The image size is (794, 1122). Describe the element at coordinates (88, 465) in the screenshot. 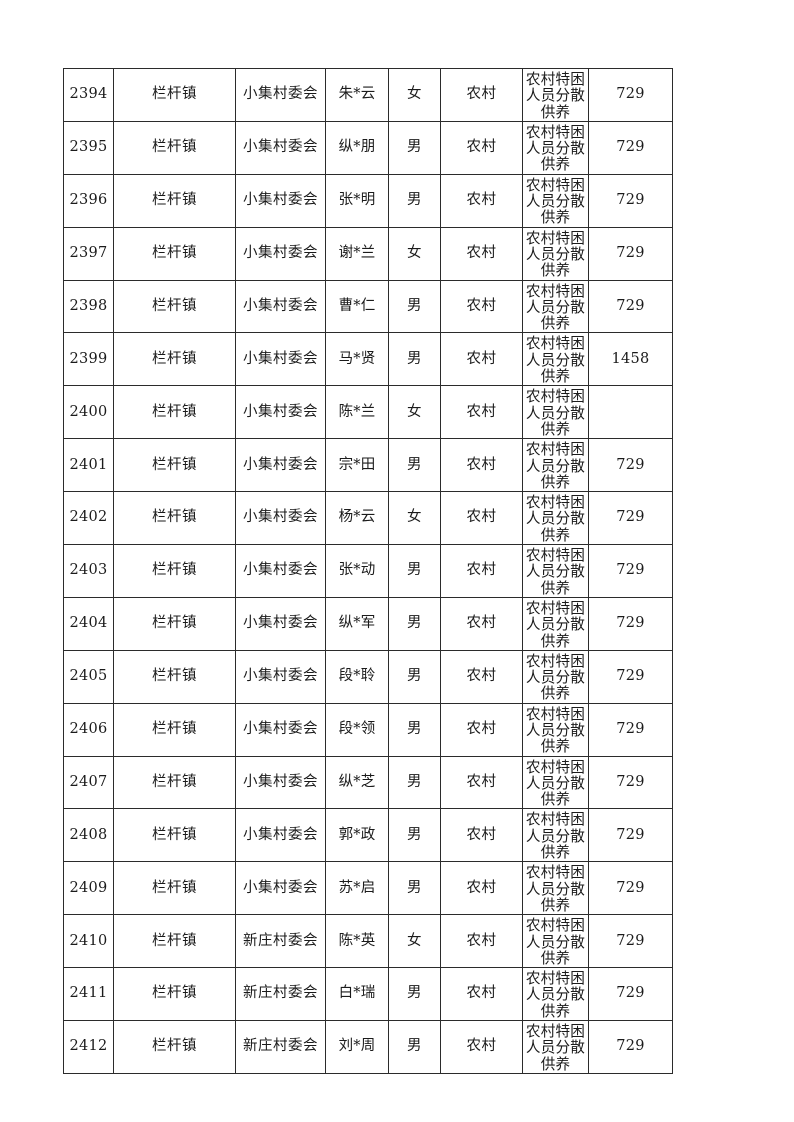

I see `cell-serial-number: 2401` at that location.